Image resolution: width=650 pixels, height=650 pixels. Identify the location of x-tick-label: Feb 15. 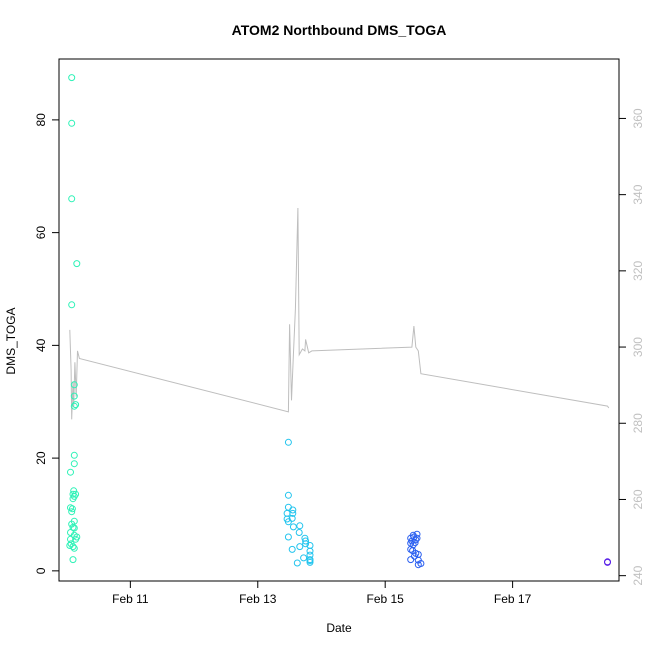
(386, 599).